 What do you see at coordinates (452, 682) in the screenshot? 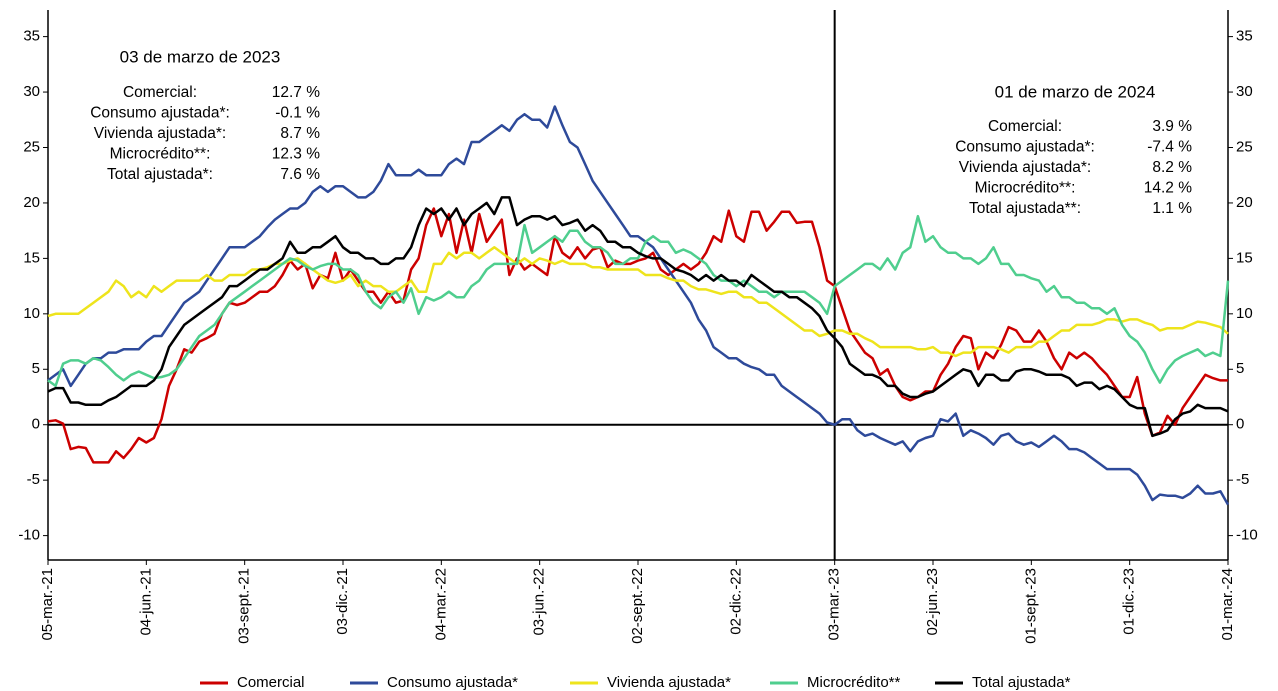
I see `legend-label: Consumo ajustada*` at bounding box center [452, 682].